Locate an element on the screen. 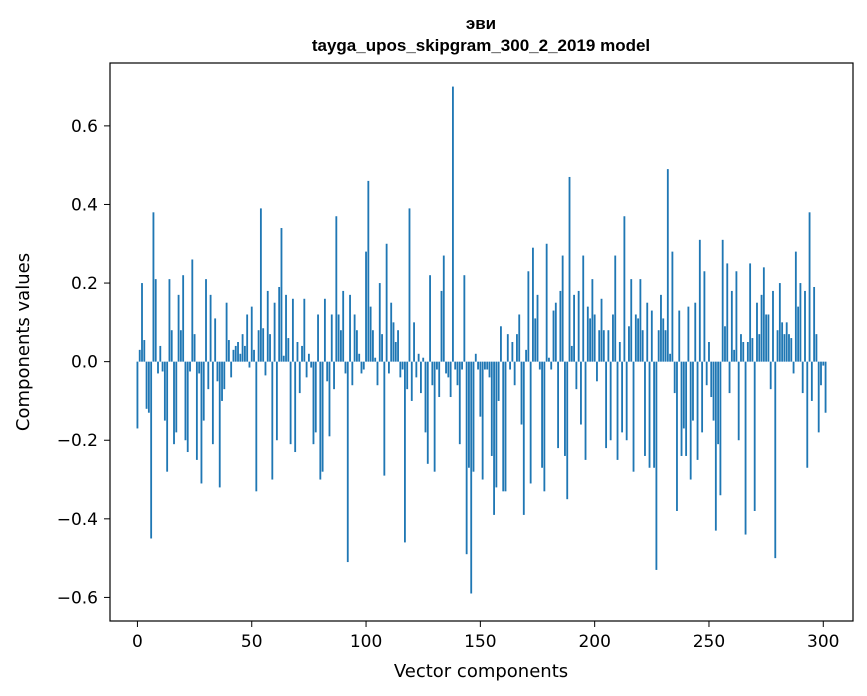 This screenshot has width=867, height=696. y-tick-label: 0.6 is located at coordinates (84, 127).